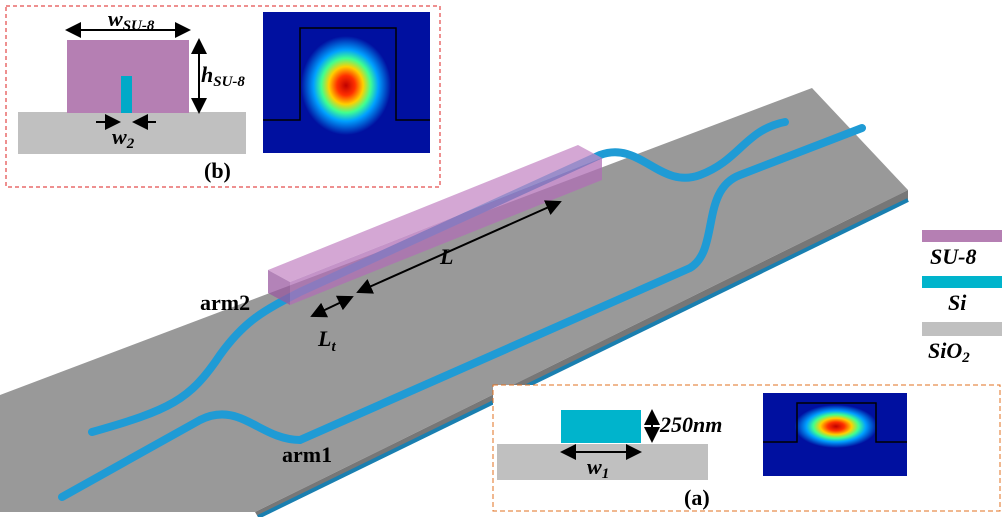 The height and width of the screenshot is (517, 1003). Describe the element at coordinates (123, 138) in the screenshot. I see `gap-label: w2` at that location.